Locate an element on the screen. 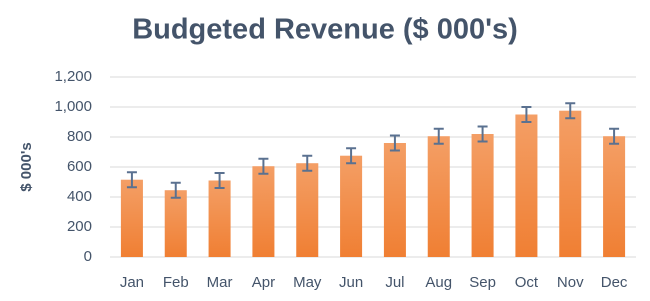 Image resolution: width=650 pixels, height=301 pixels. y-tick-label: 1,000 is located at coordinates (73, 106).